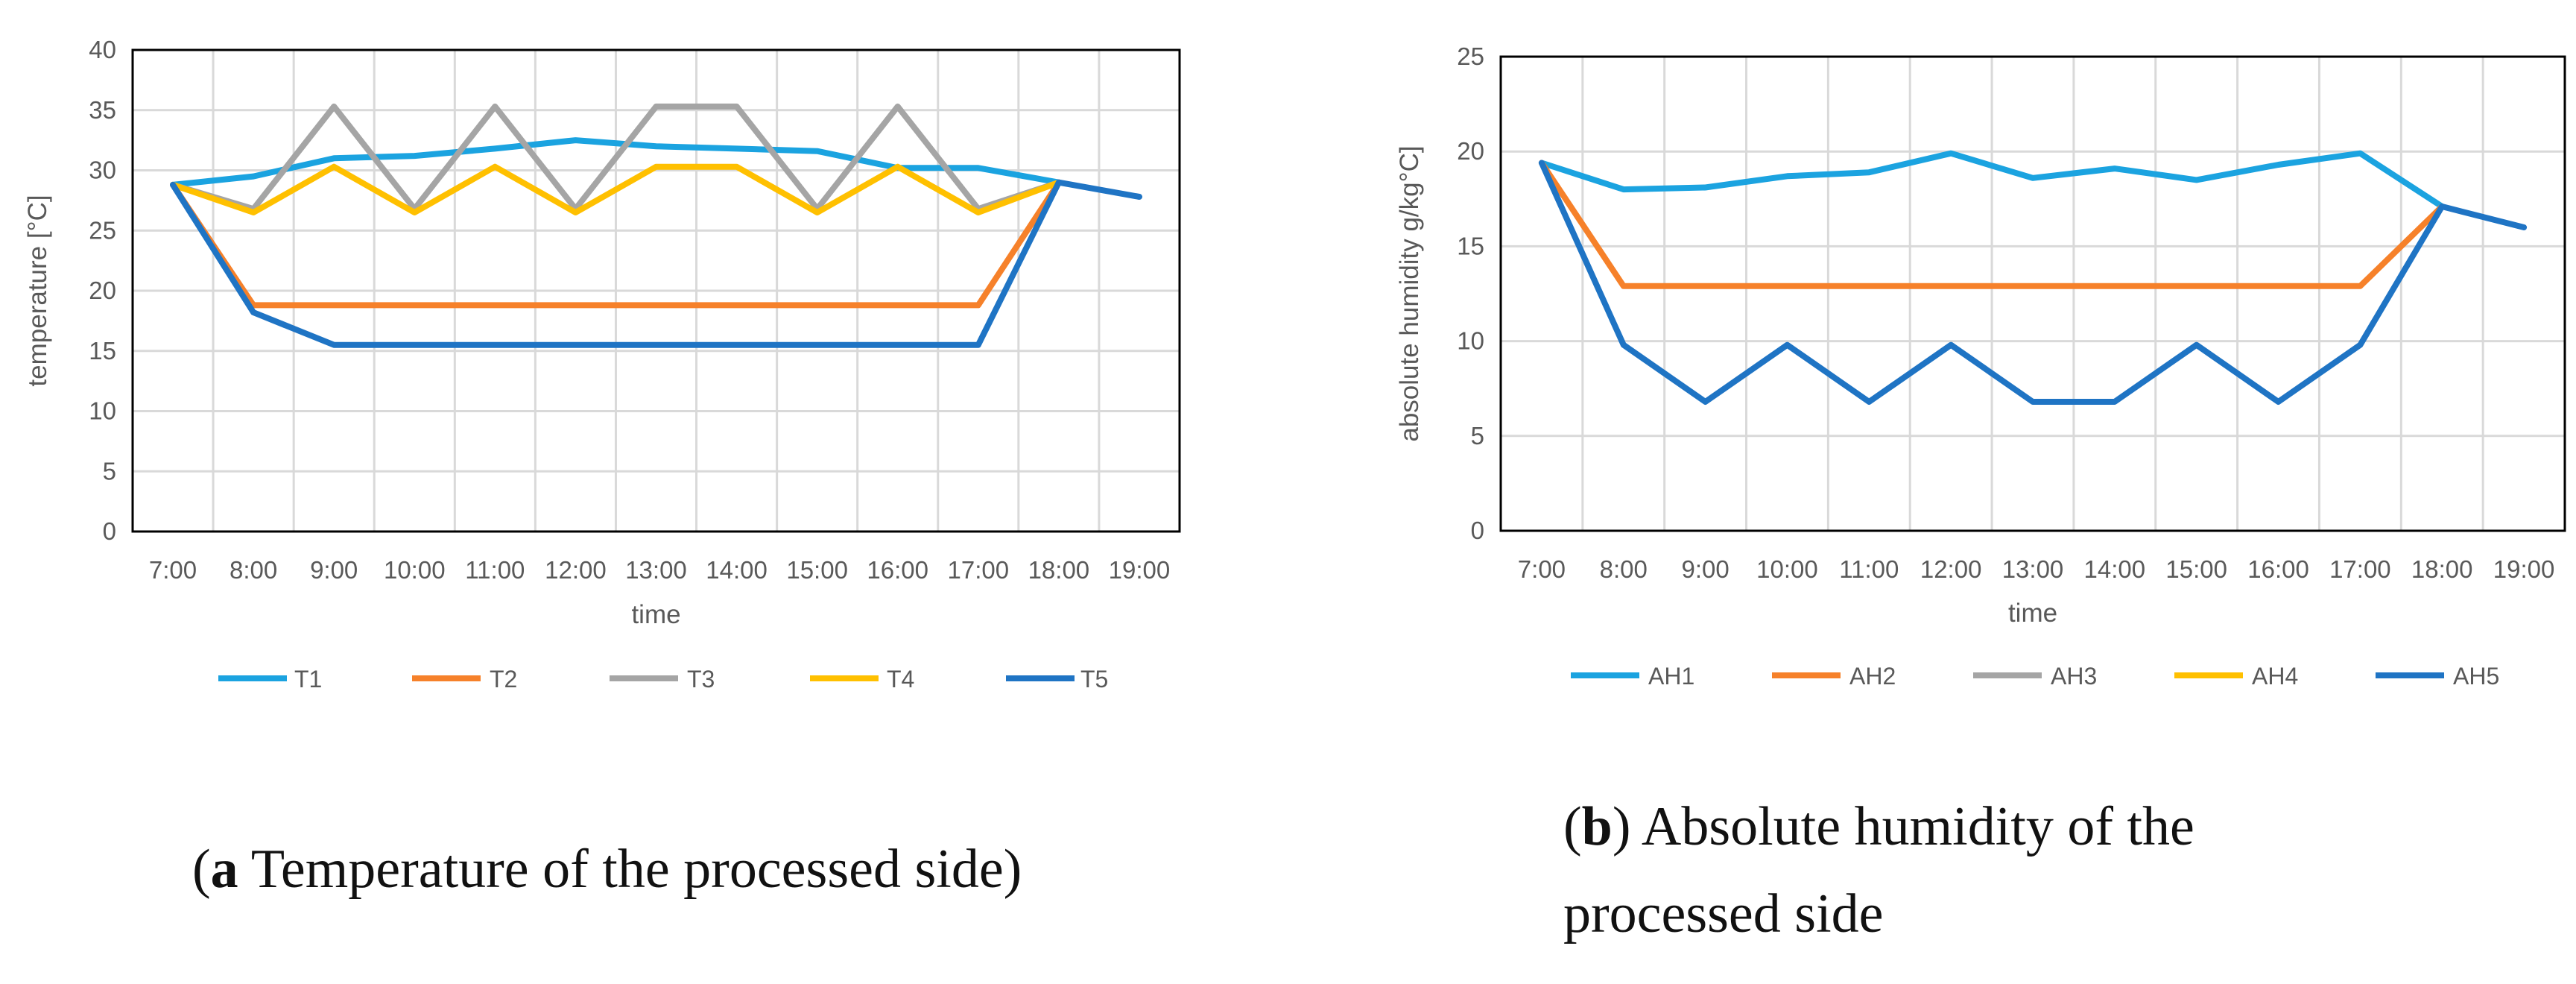 The height and width of the screenshot is (984, 2576). What do you see at coordinates (2278, 569) in the screenshot?
I see `hum-xtick-label: 16:00` at bounding box center [2278, 569].